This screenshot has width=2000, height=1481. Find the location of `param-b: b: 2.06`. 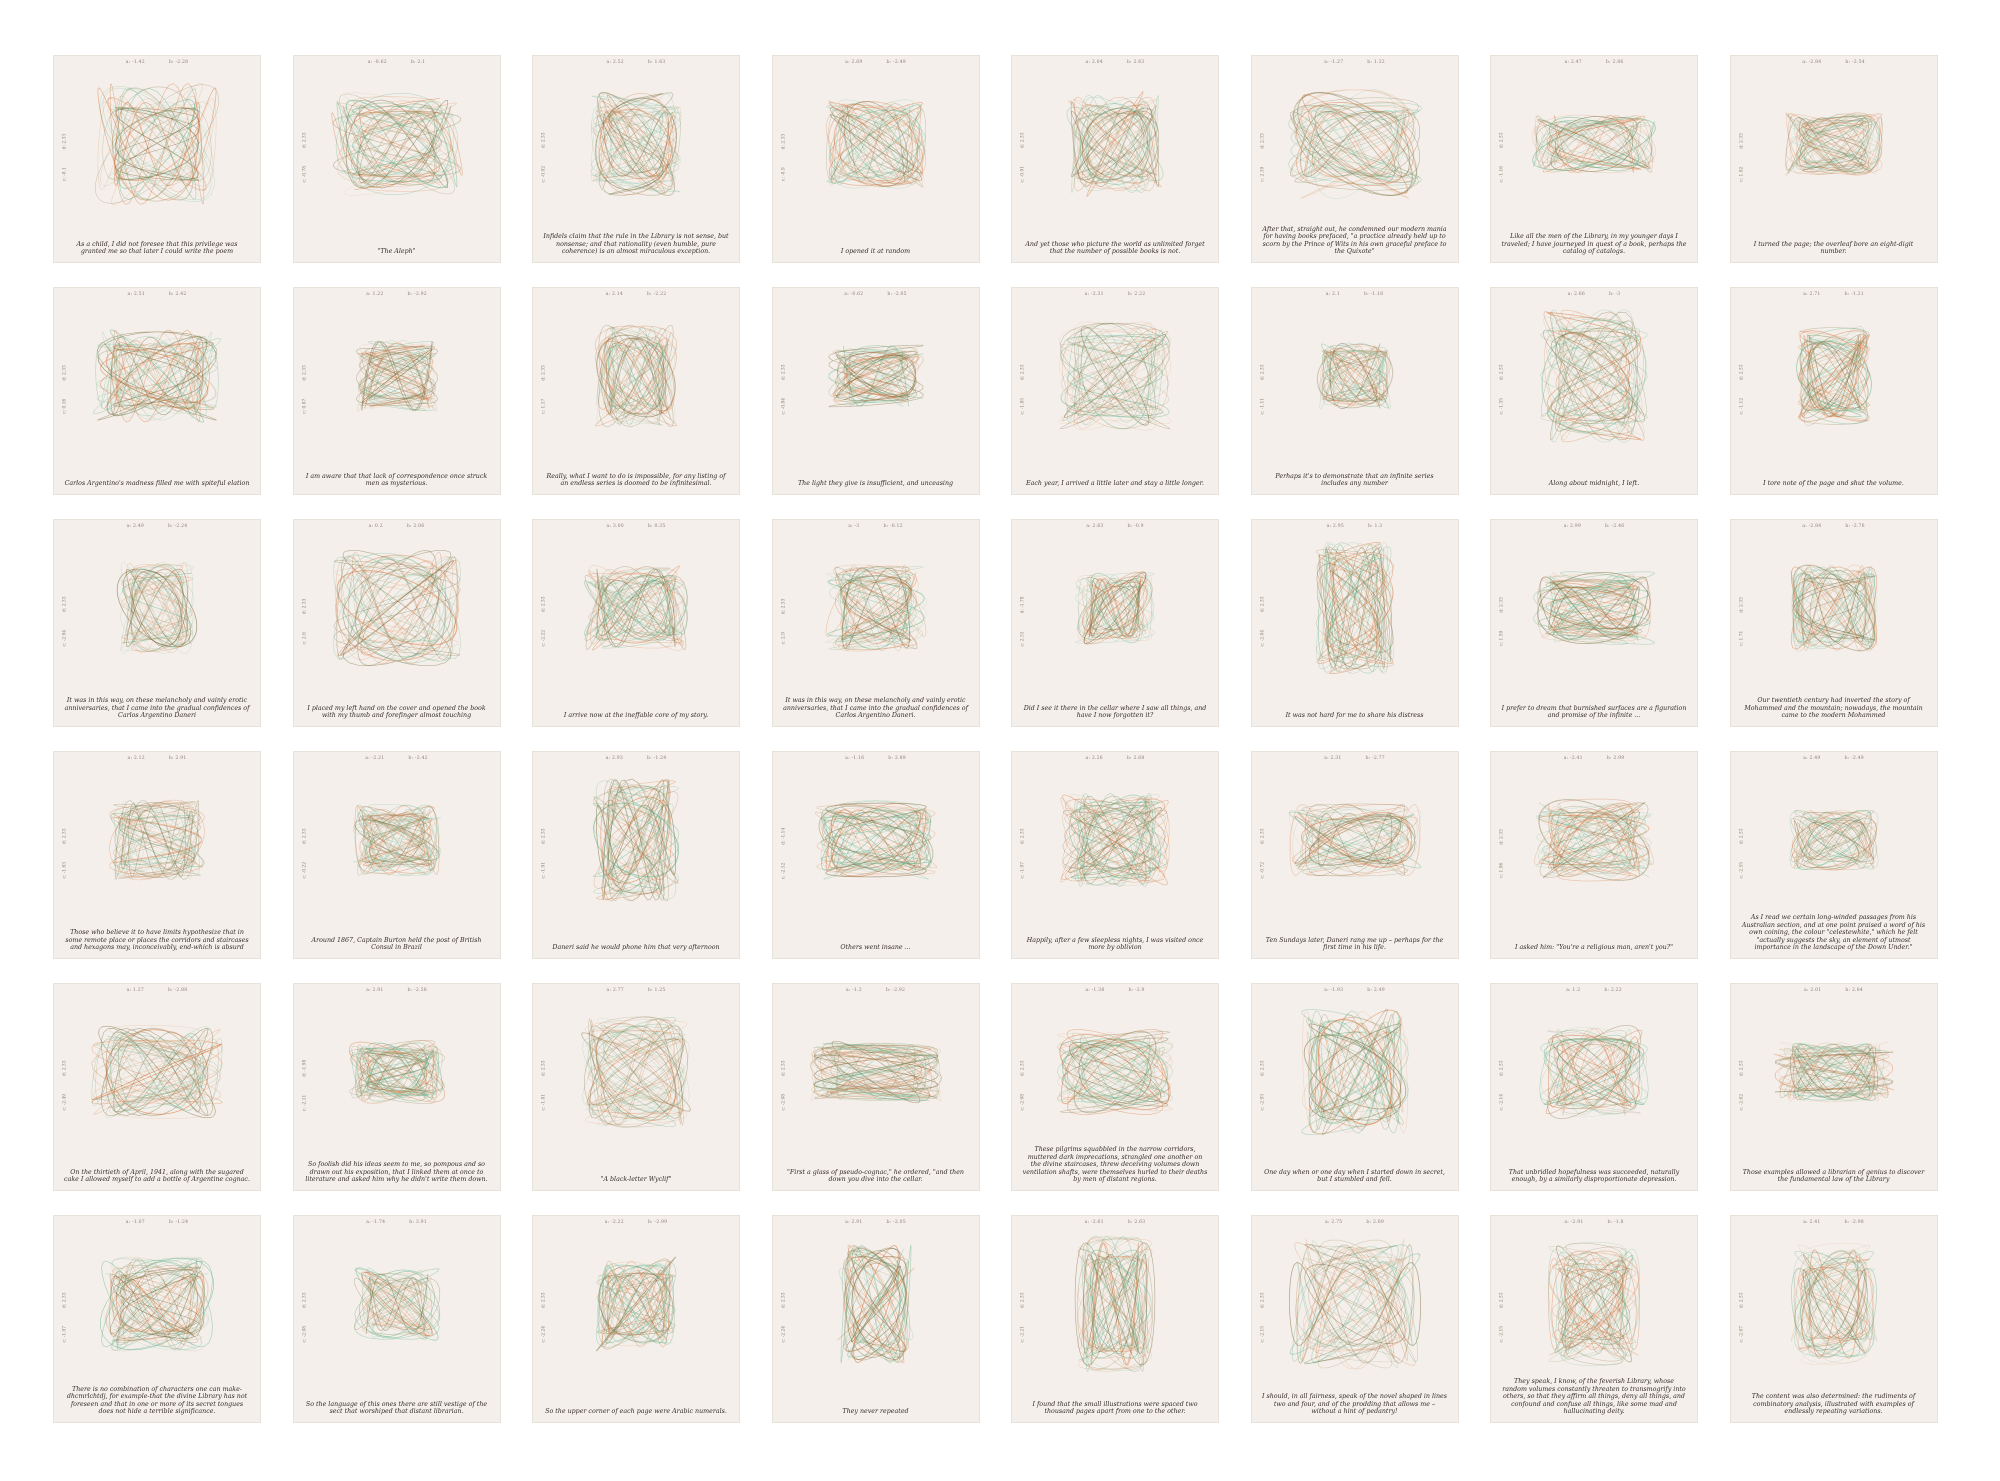

param-b: b: 2.06 is located at coordinates (415, 526).